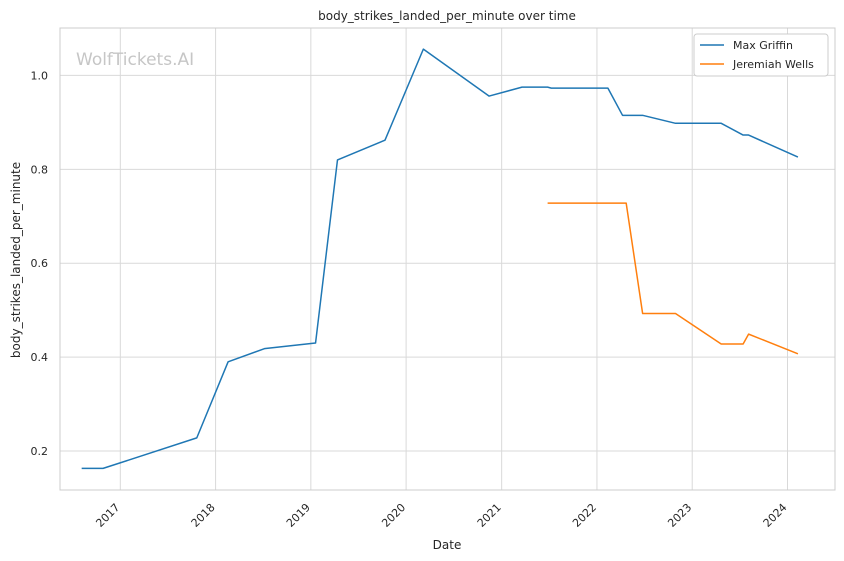 This screenshot has width=844, height=561. What do you see at coordinates (298, 515) in the screenshot?
I see `x-tick-label: 2019` at bounding box center [298, 515].